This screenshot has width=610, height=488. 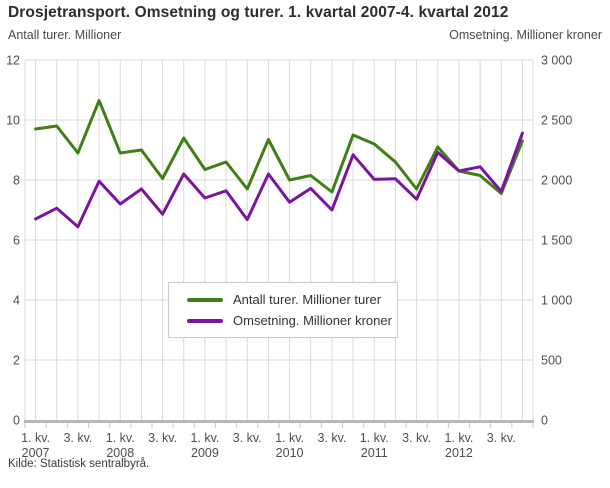 What do you see at coordinates (551, 361) in the screenshot?
I see `right-axis-tick-label: 500` at bounding box center [551, 361].